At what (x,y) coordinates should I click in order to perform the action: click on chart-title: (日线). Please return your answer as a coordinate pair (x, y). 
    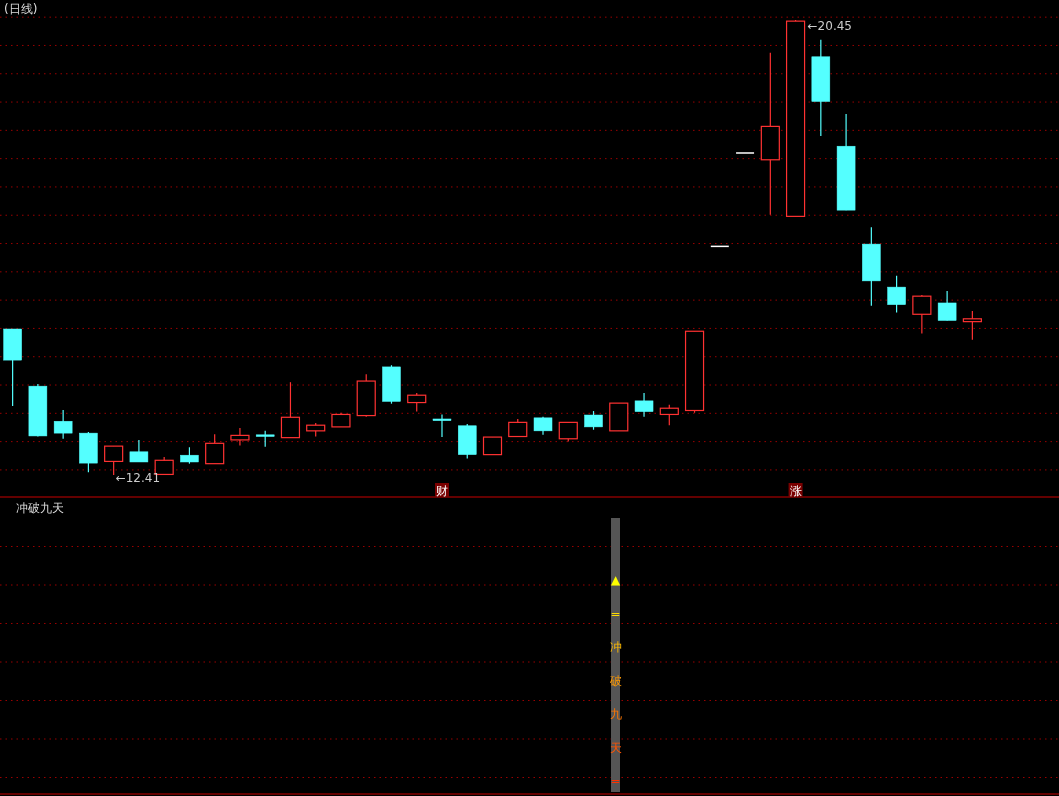
    Looking at the image, I should click on (21, 9).